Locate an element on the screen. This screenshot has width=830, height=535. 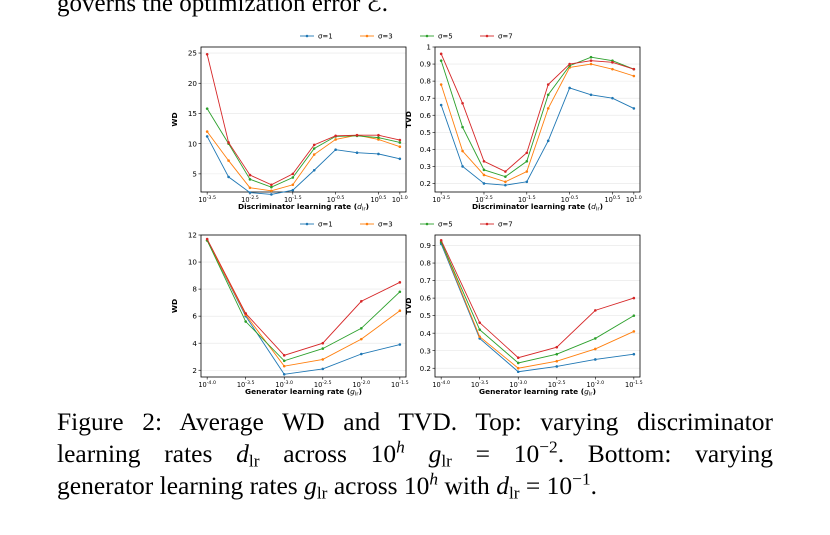
caption-text: with is located at coordinates (467, 485).